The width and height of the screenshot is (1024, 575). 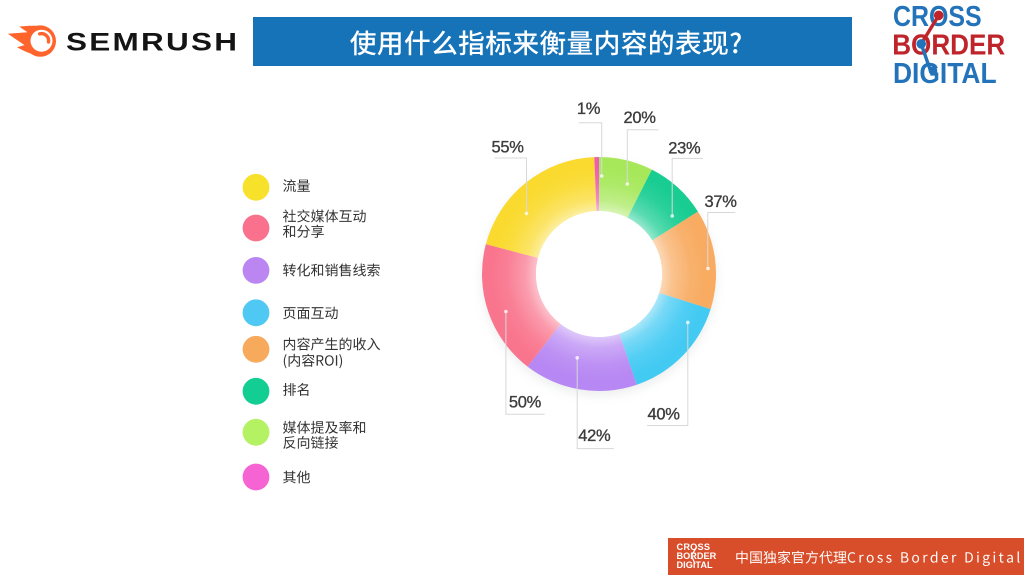 What do you see at coordinates (152, 43) in the screenshot?
I see `svg-text: SEMRUSH` at bounding box center [152, 43].